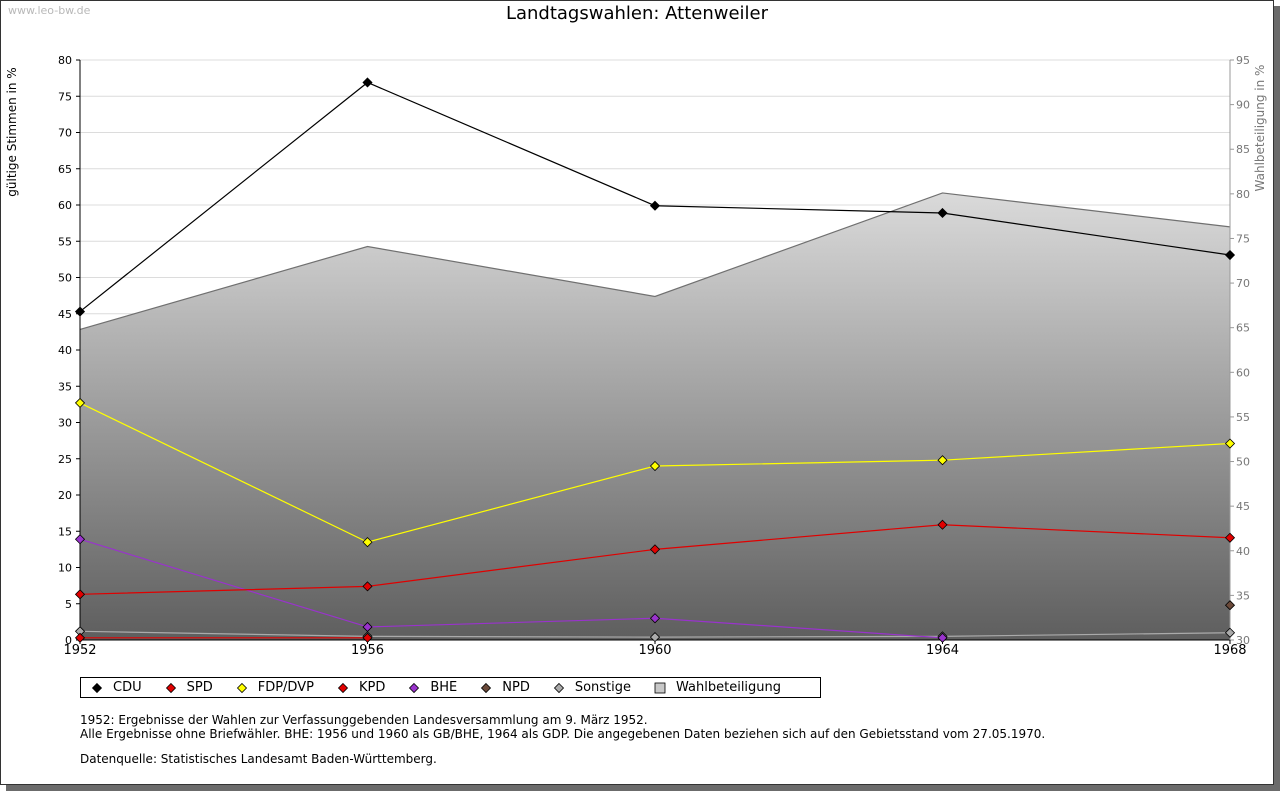 This screenshot has height=791, width=1280. I want to click on y-tick-label: 60, so click(65, 205).